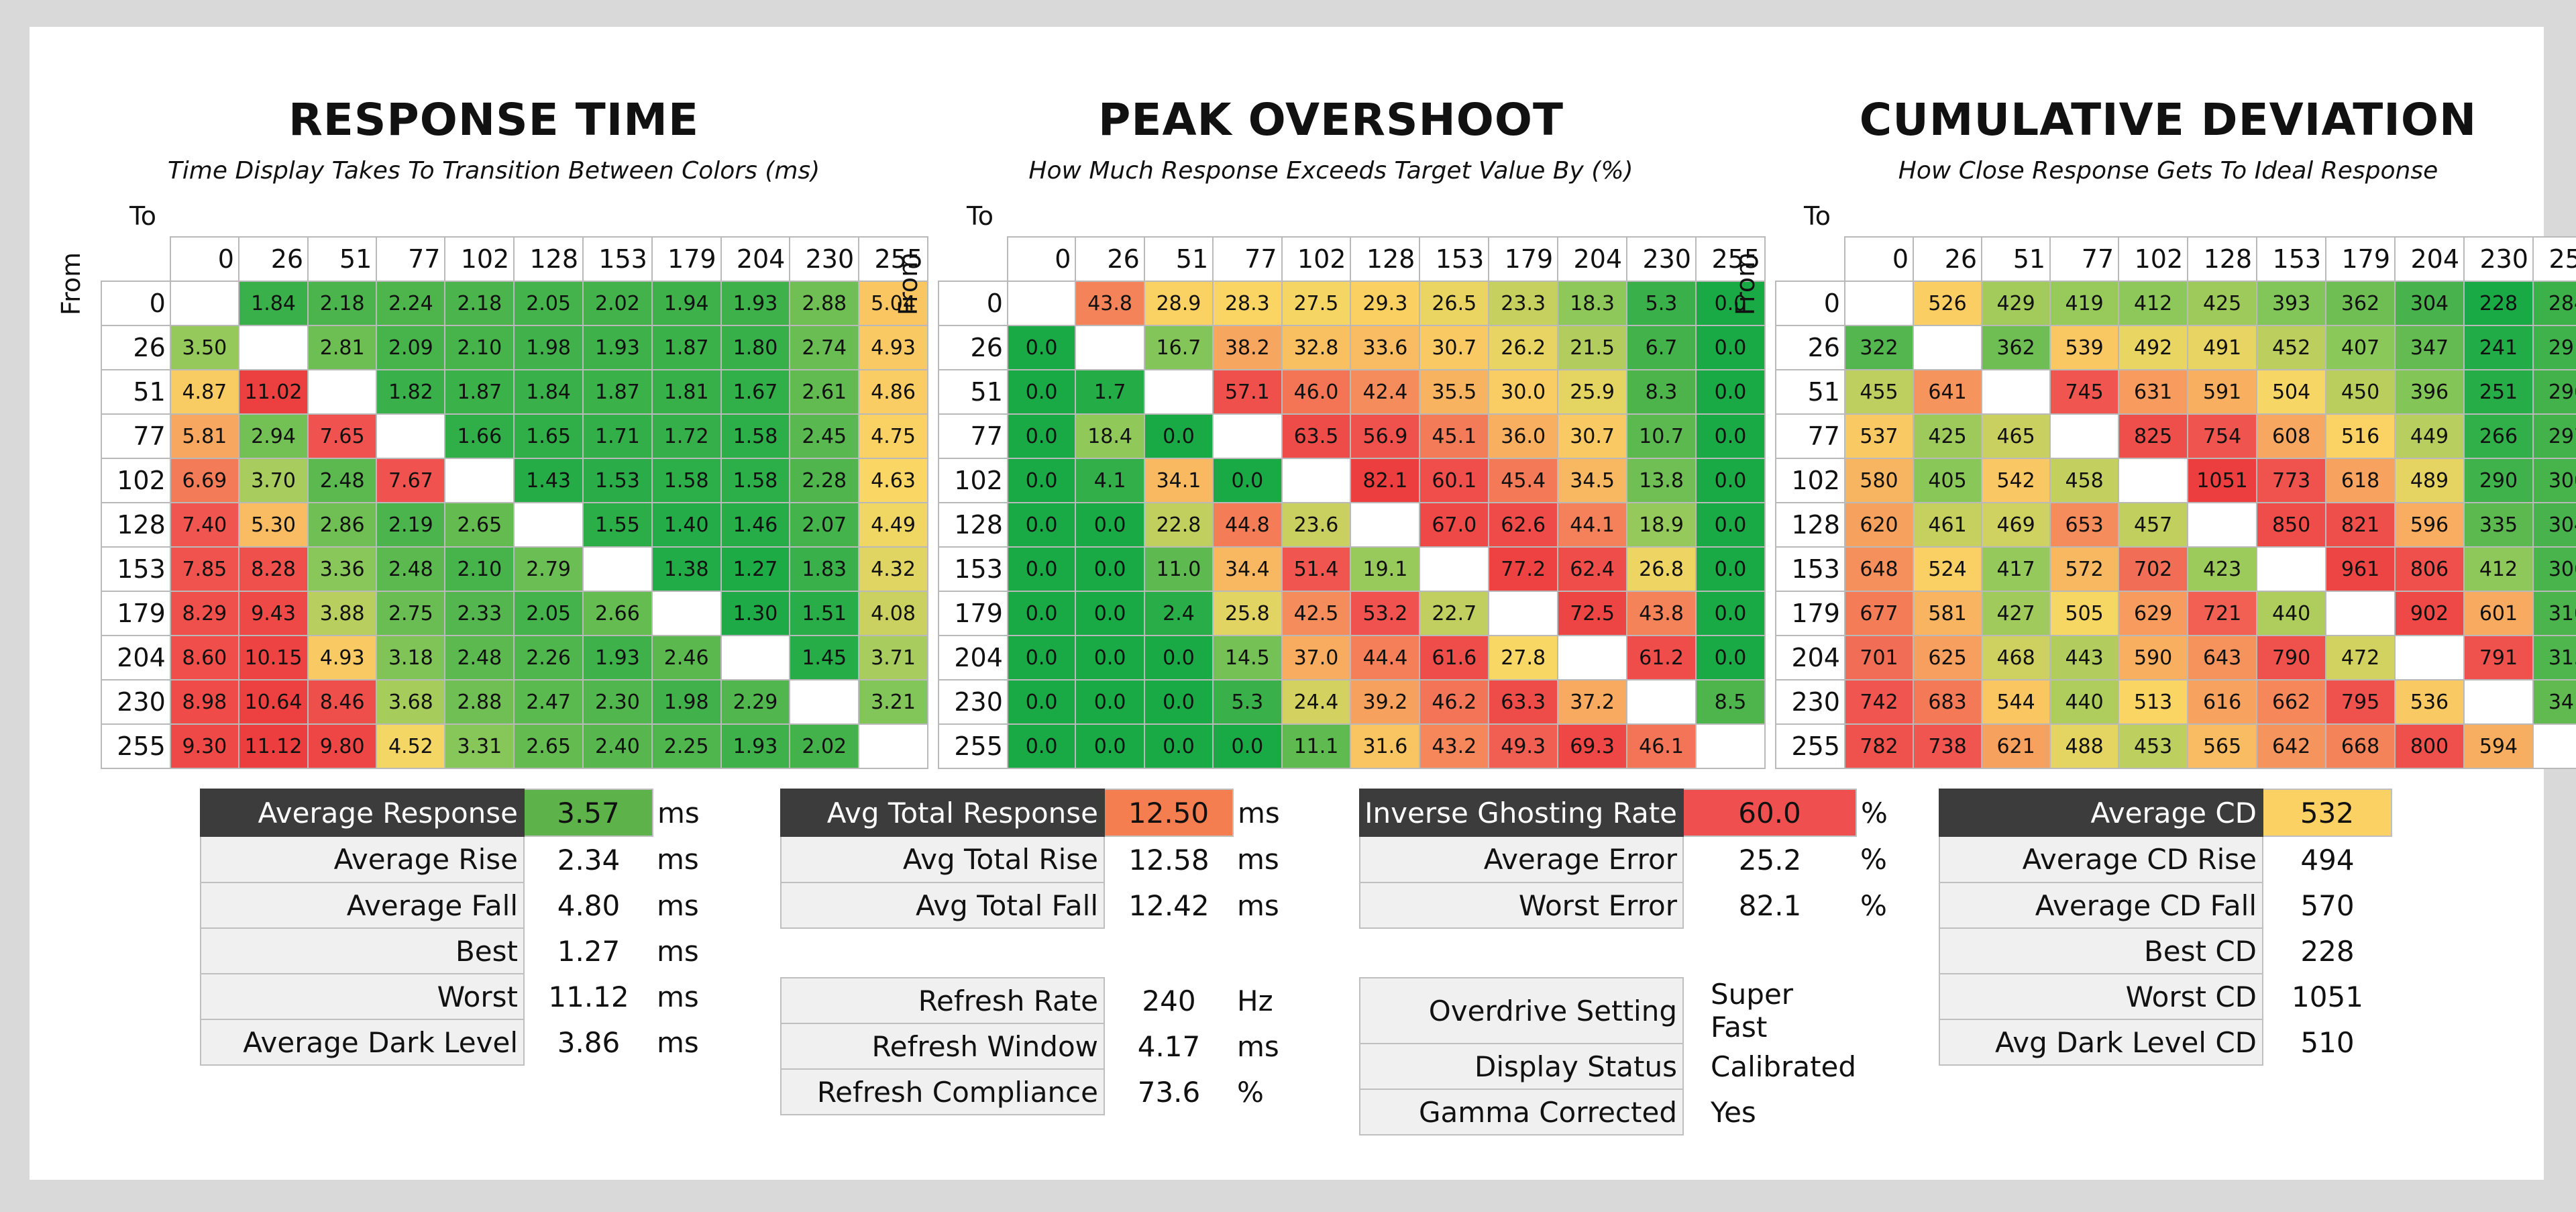  Describe the element at coordinates (479, 746) in the screenshot. I see `heatmap-cell: 3.31` at that location.